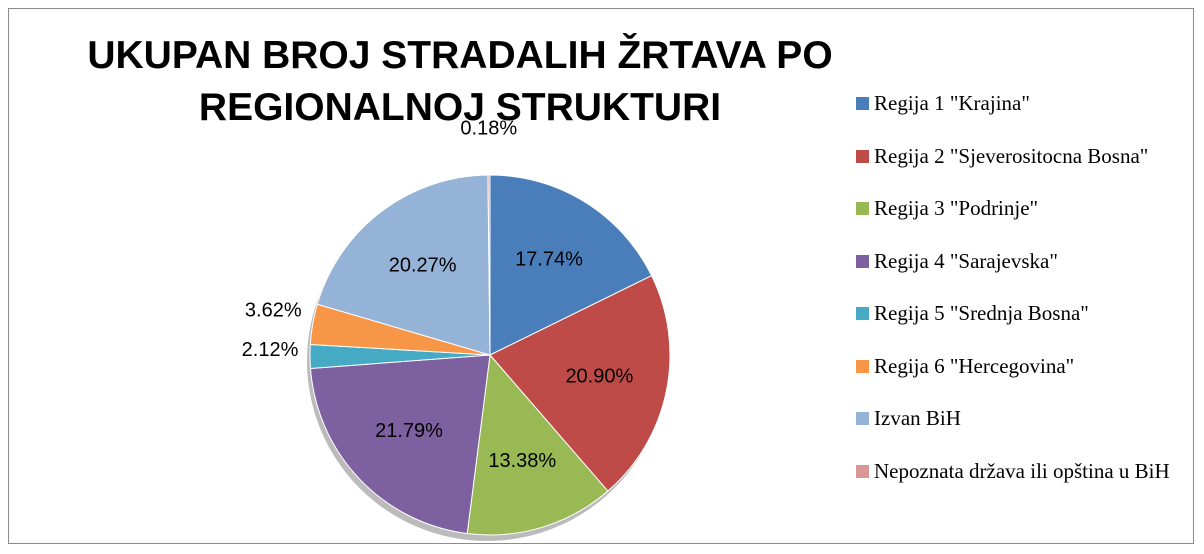 The height and width of the screenshot is (554, 1204). I want to click on legend-item: Regija 6 "Hercegovina", so click(1030, 365).